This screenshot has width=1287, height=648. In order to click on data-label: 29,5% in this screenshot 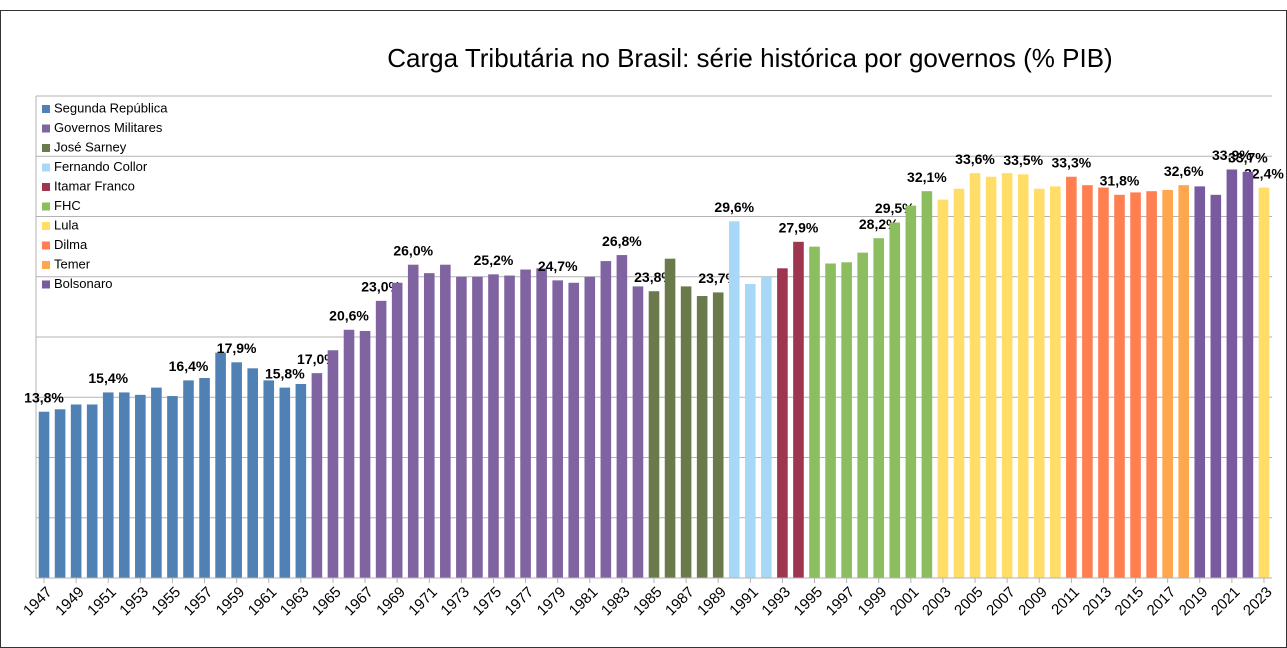, I will do `click(895, 208)`.